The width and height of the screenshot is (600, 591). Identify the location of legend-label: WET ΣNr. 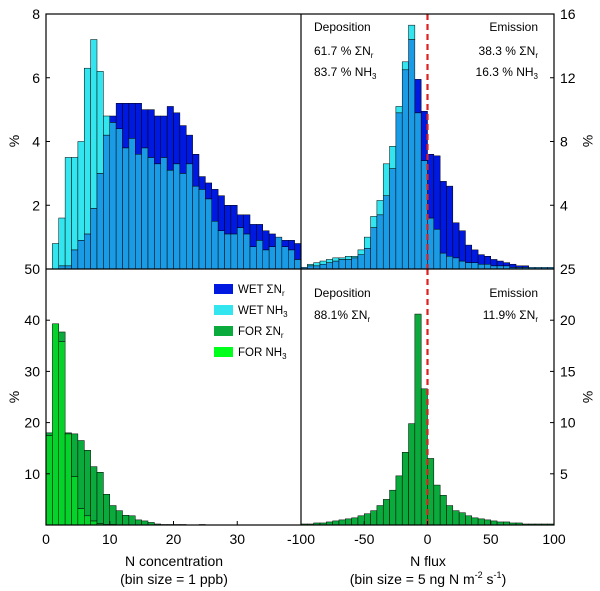
(261, 291).